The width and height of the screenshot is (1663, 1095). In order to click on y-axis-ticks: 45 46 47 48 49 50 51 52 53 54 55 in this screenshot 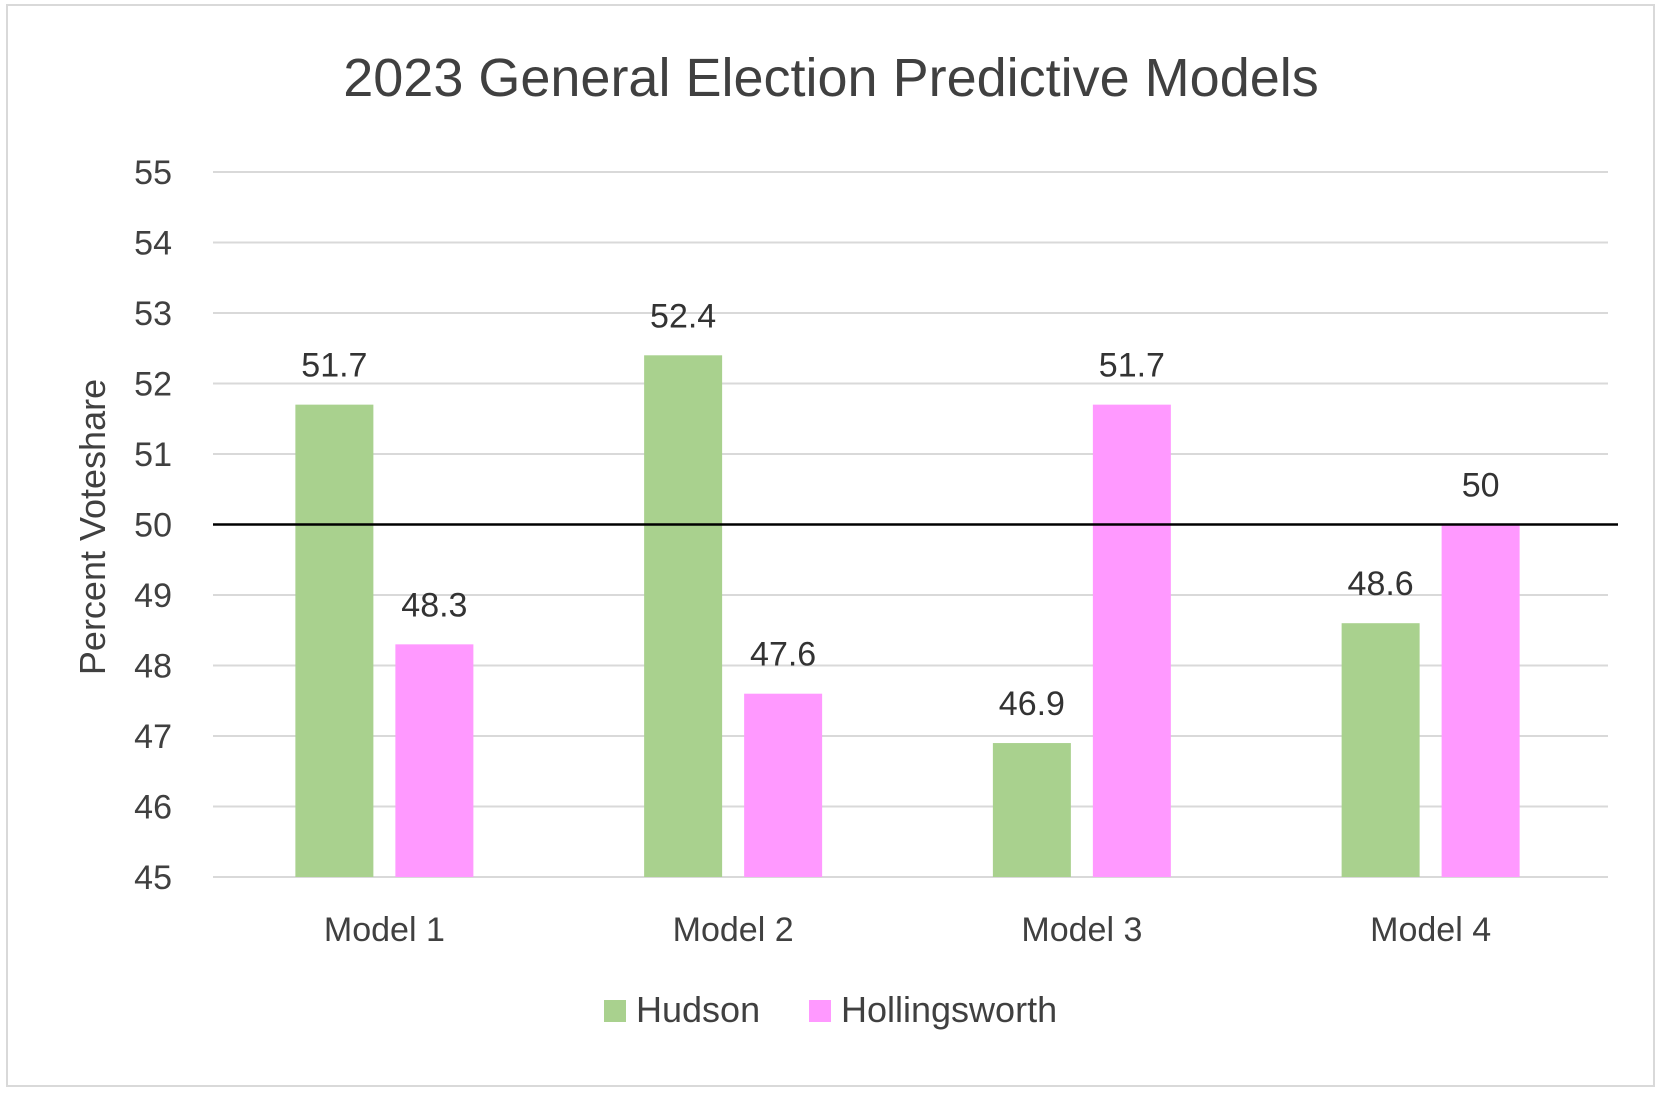, I will do `click(153, 525)`.